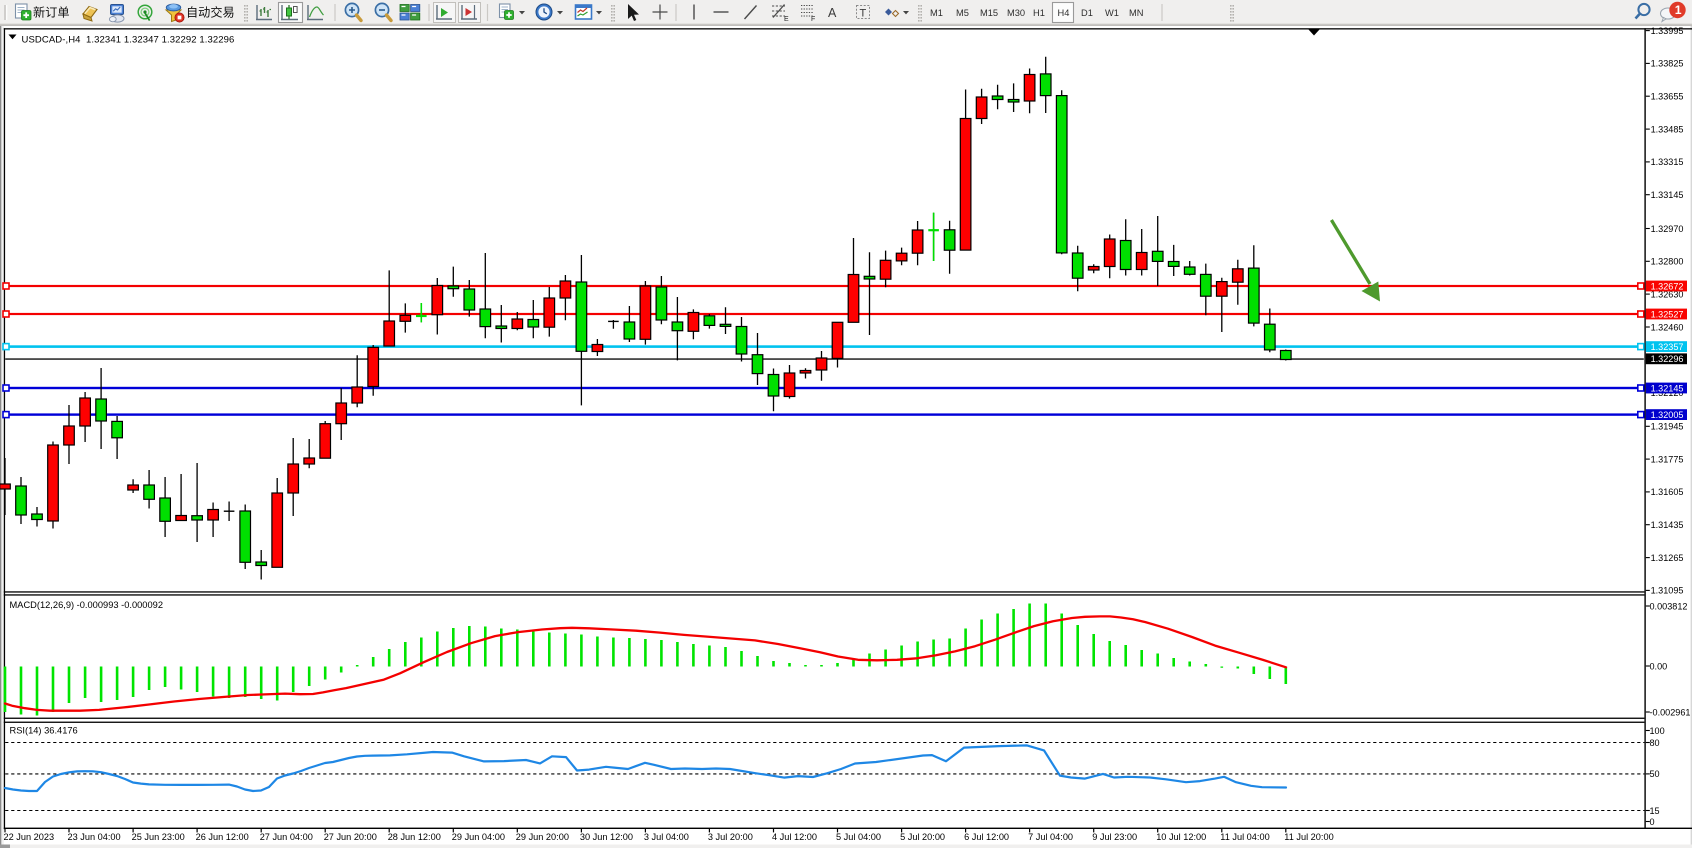  What do you see at coordinates (1308, 837) in the screenshot?
I see `svg-text: 11 Jul 20:00` at bounding box center [1308, 837].